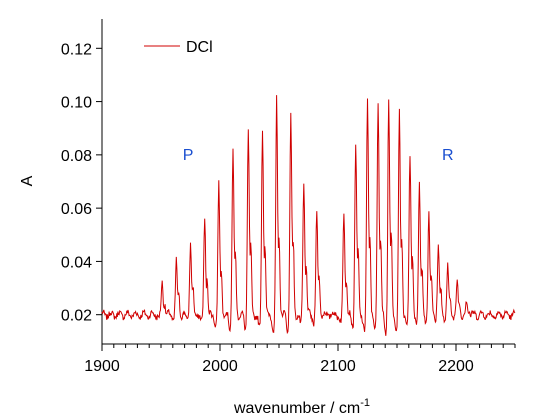 The image size is (557, 419). What do you see at coordinates (76, 262) in the screenshot?
I see `y-tick-label: 0.04` at bounding box center [76, 262].